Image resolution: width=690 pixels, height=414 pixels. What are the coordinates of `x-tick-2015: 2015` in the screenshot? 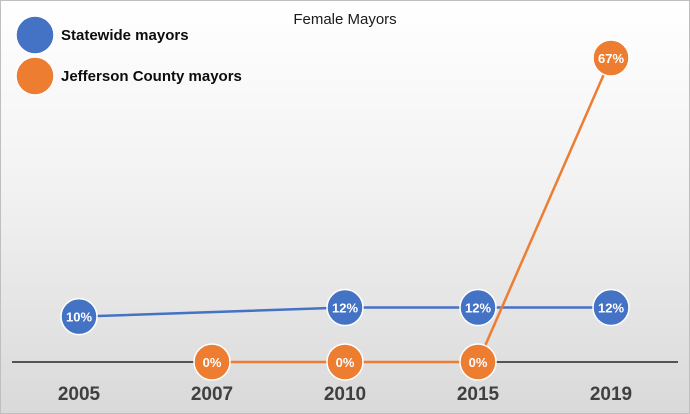 It's located at (478, 394).